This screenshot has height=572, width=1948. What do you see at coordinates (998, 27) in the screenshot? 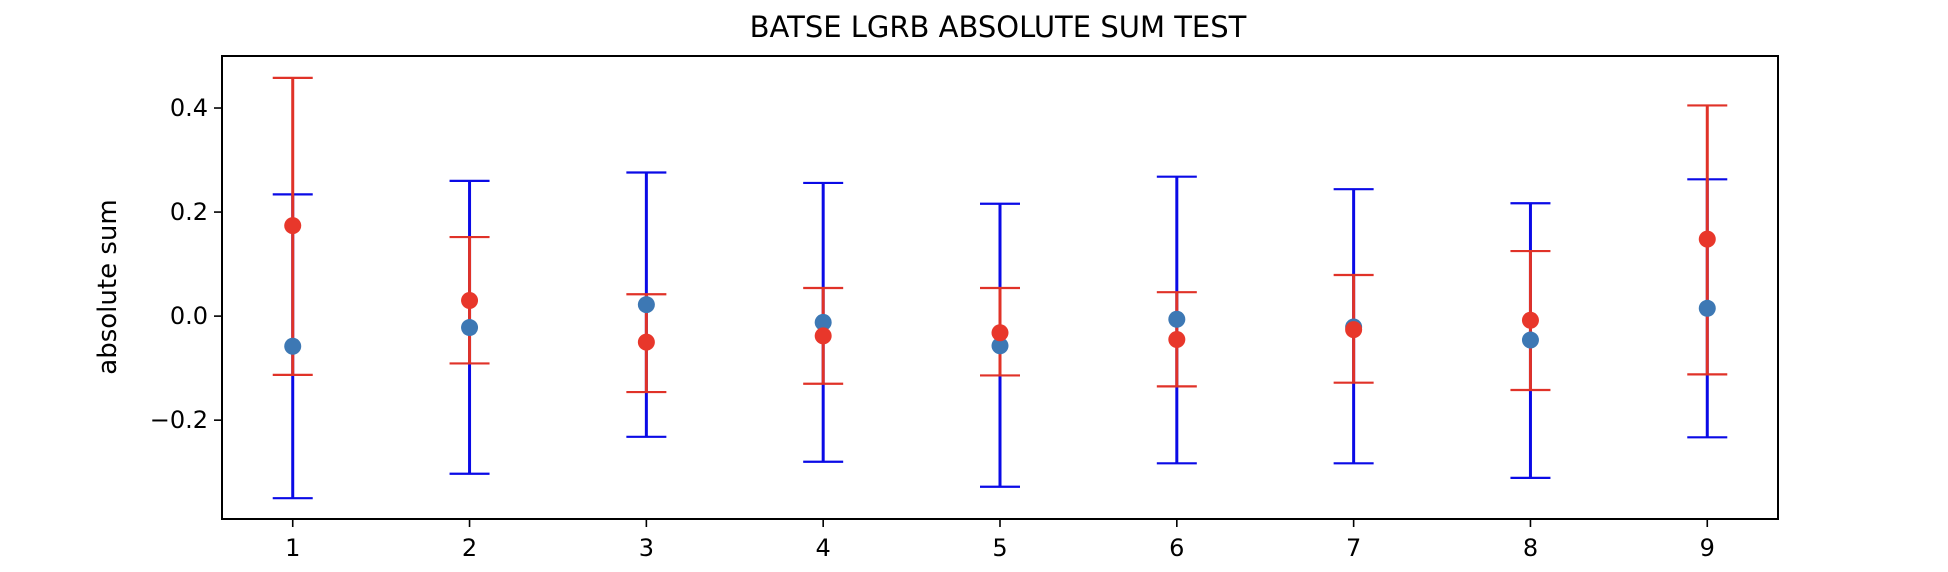
I see `chart-title: BATSE LGRB ABSOLUTE SUM TEST` at bounding box center [998, 27].